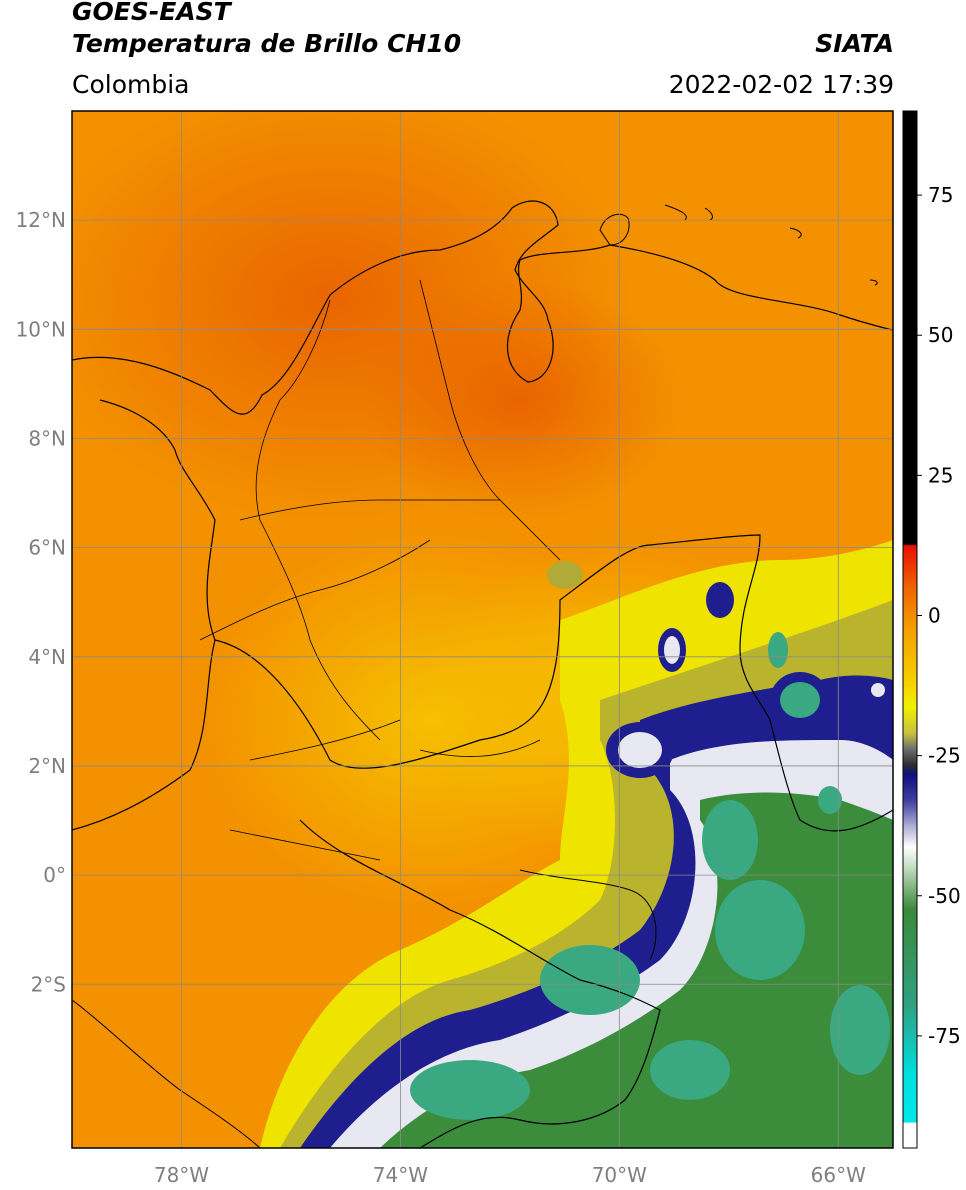  Describe the element at coordinates (781, 84) in the screenshot. I see `datetime-label: 2022-02-02 17:39` at that location.